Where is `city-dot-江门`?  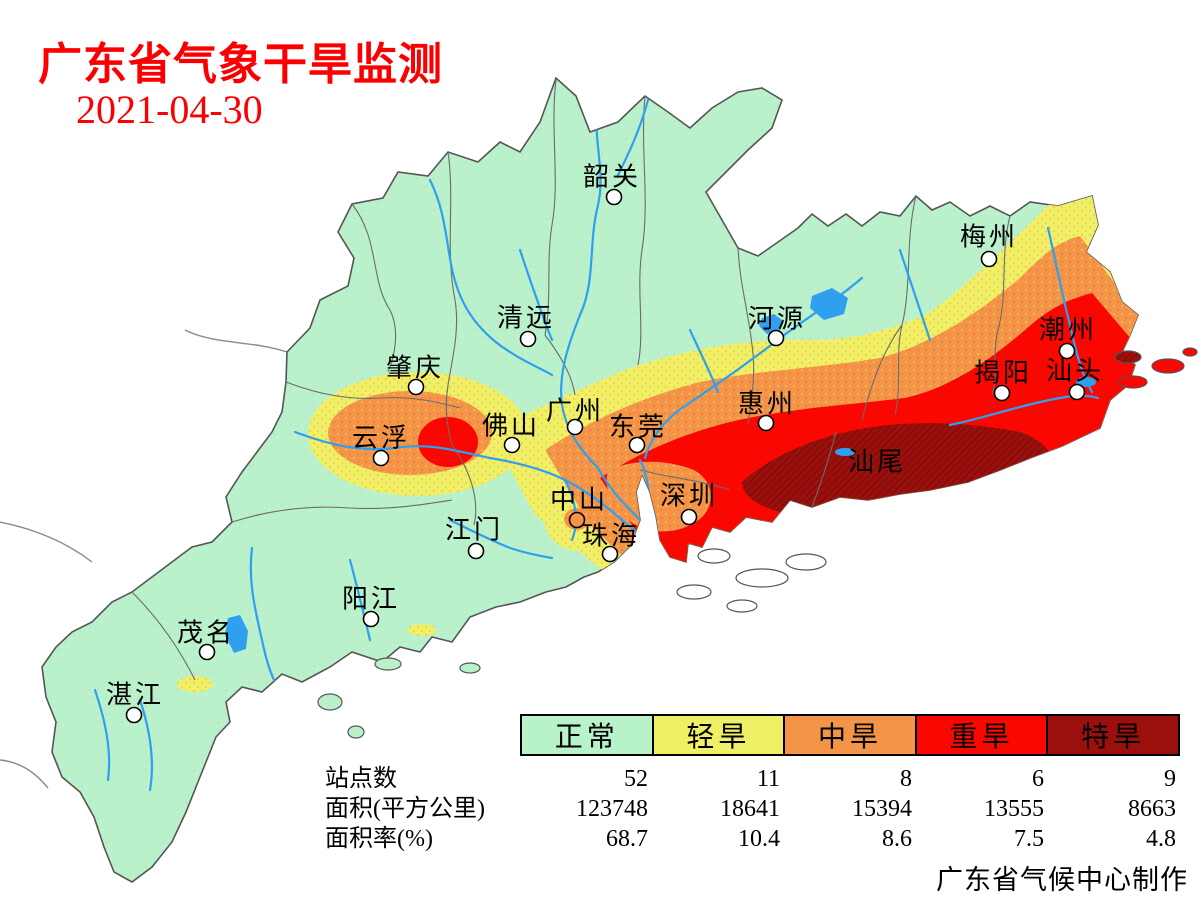
city-dot-江门 is located at coordinates (476, 551).